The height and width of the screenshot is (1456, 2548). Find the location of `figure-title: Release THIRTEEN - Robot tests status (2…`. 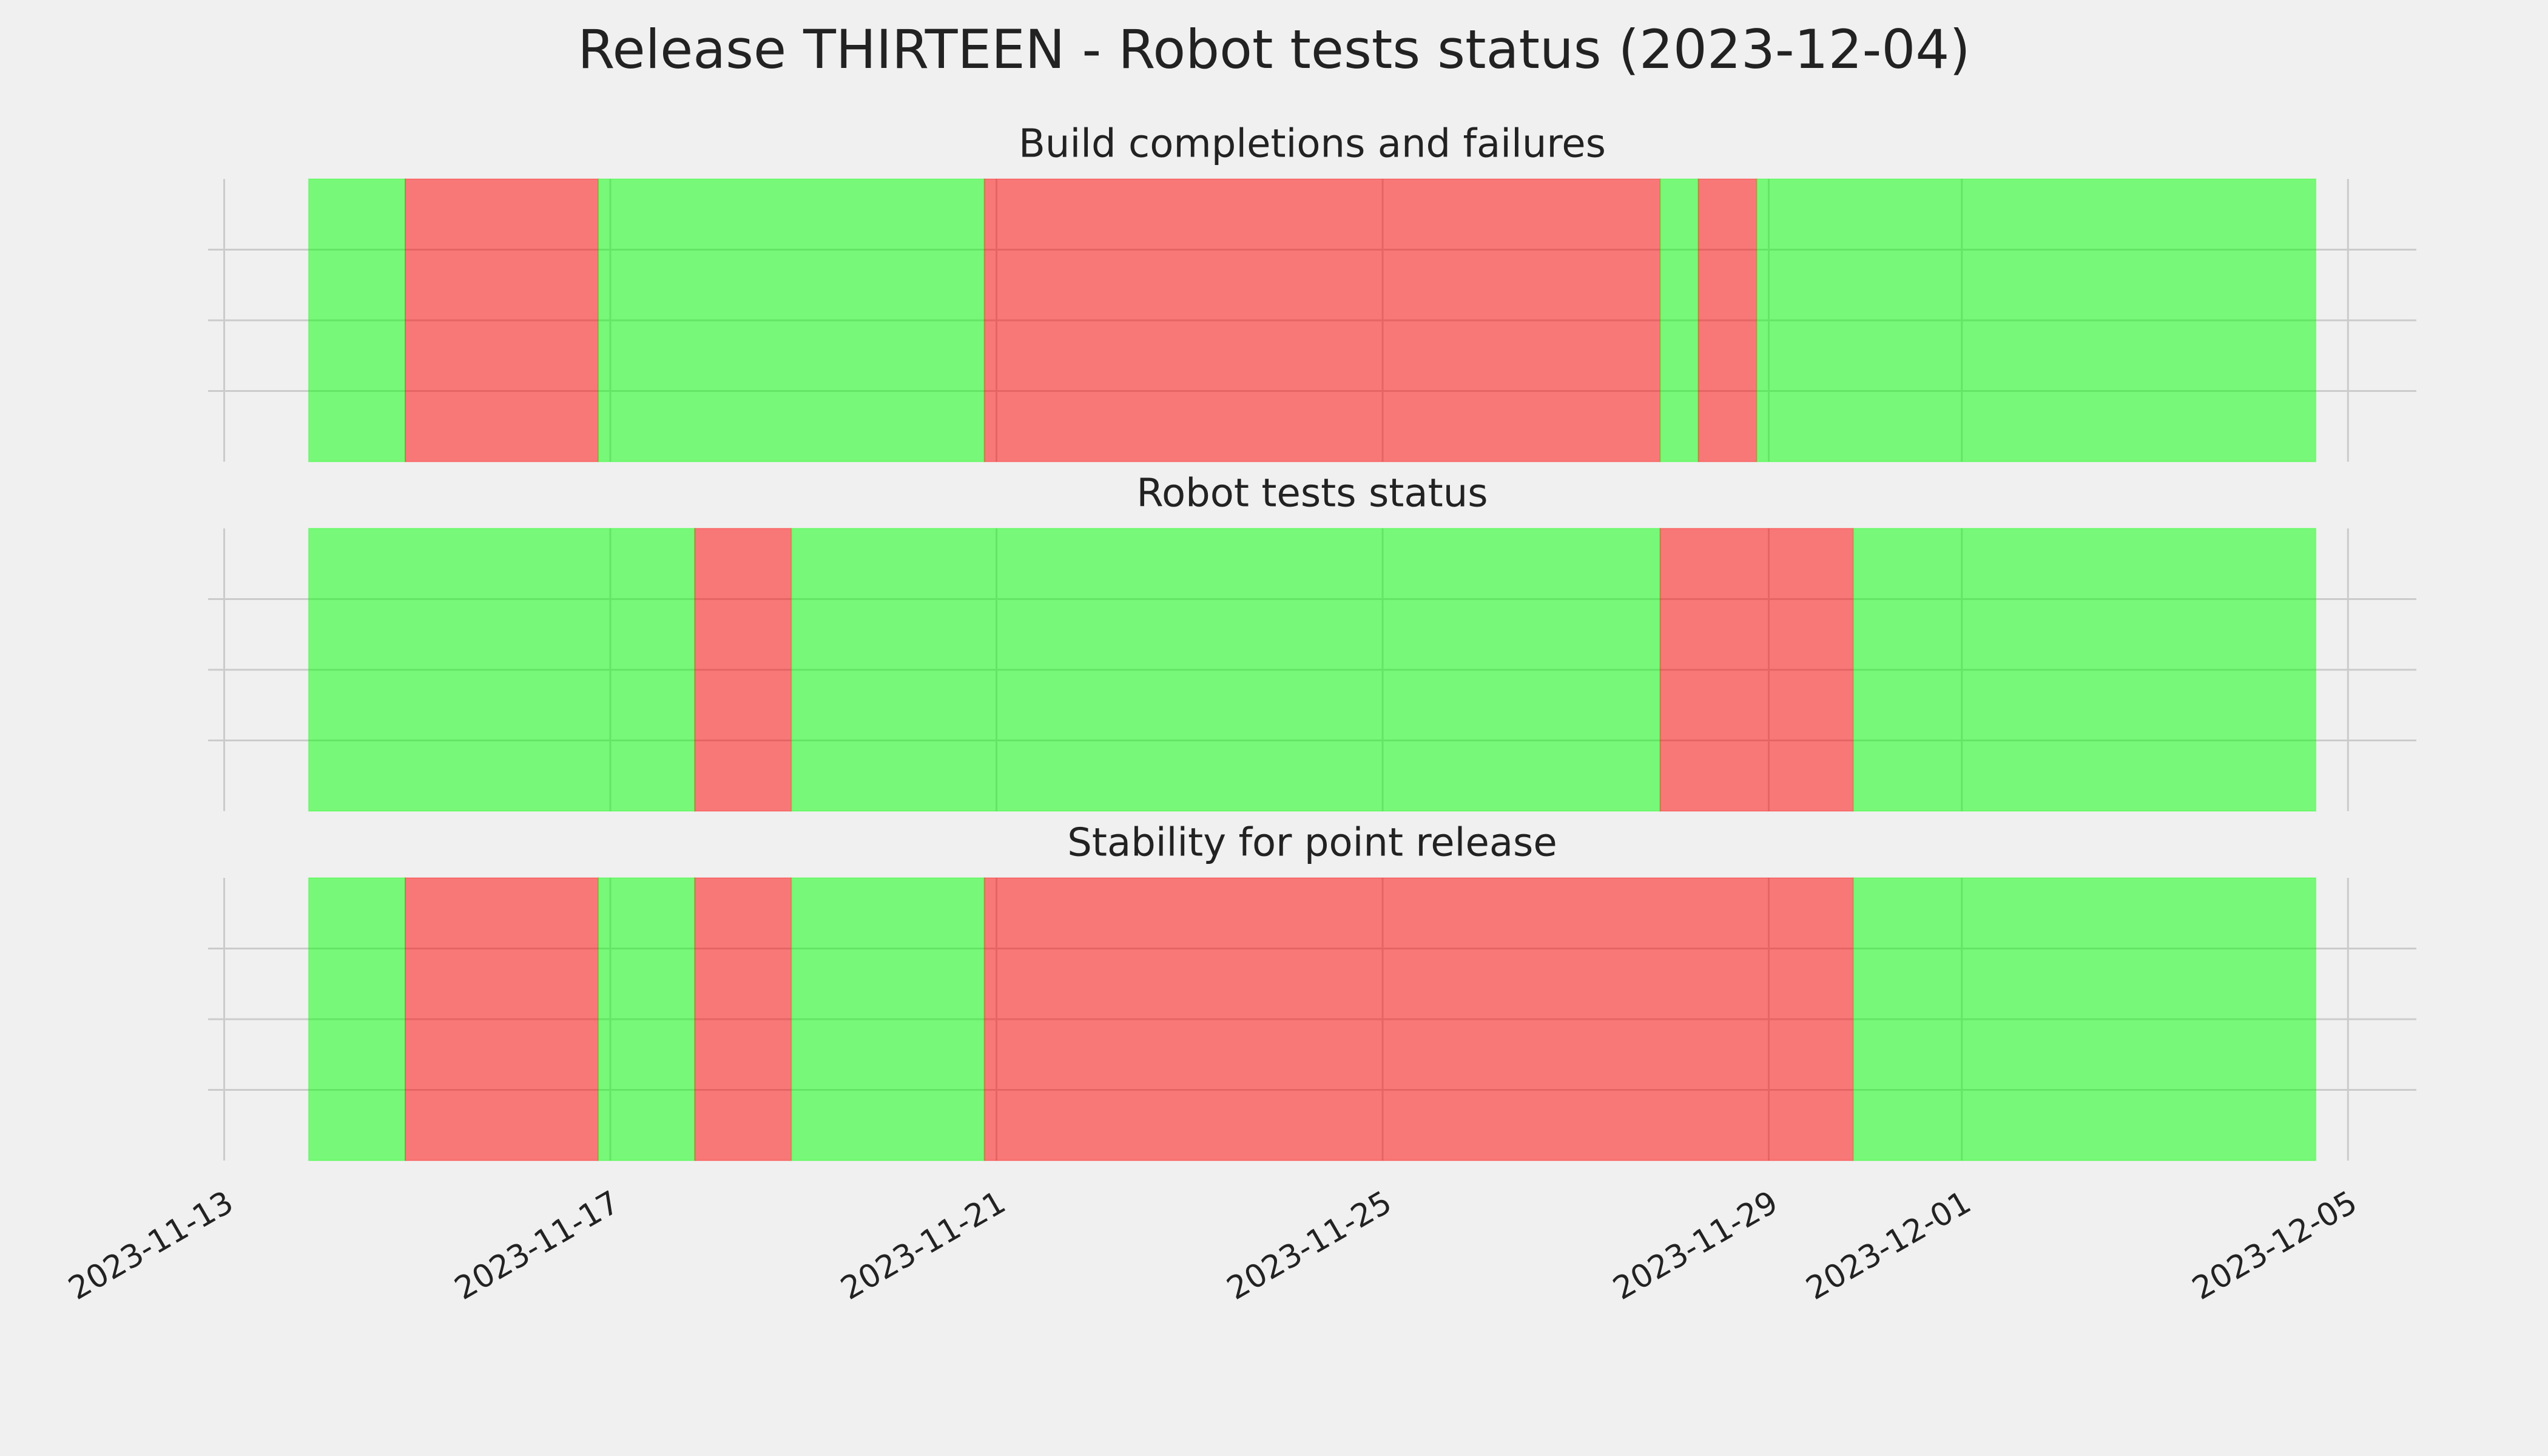

figure-title: Release THIRTEEN - Robot tests status (2… is located at coordinates (1274, 49).